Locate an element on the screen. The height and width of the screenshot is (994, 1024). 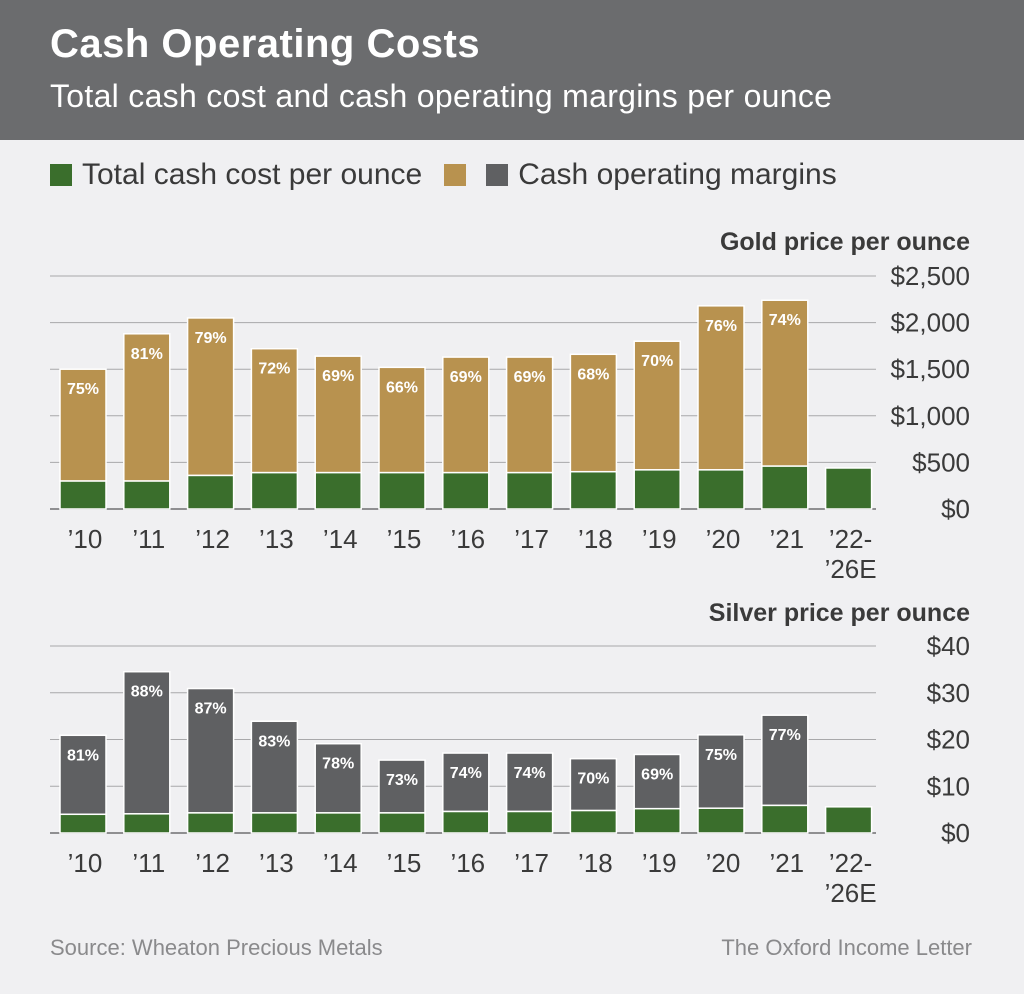
gold-margin-label: 76% is located at coordinates (721, 326).